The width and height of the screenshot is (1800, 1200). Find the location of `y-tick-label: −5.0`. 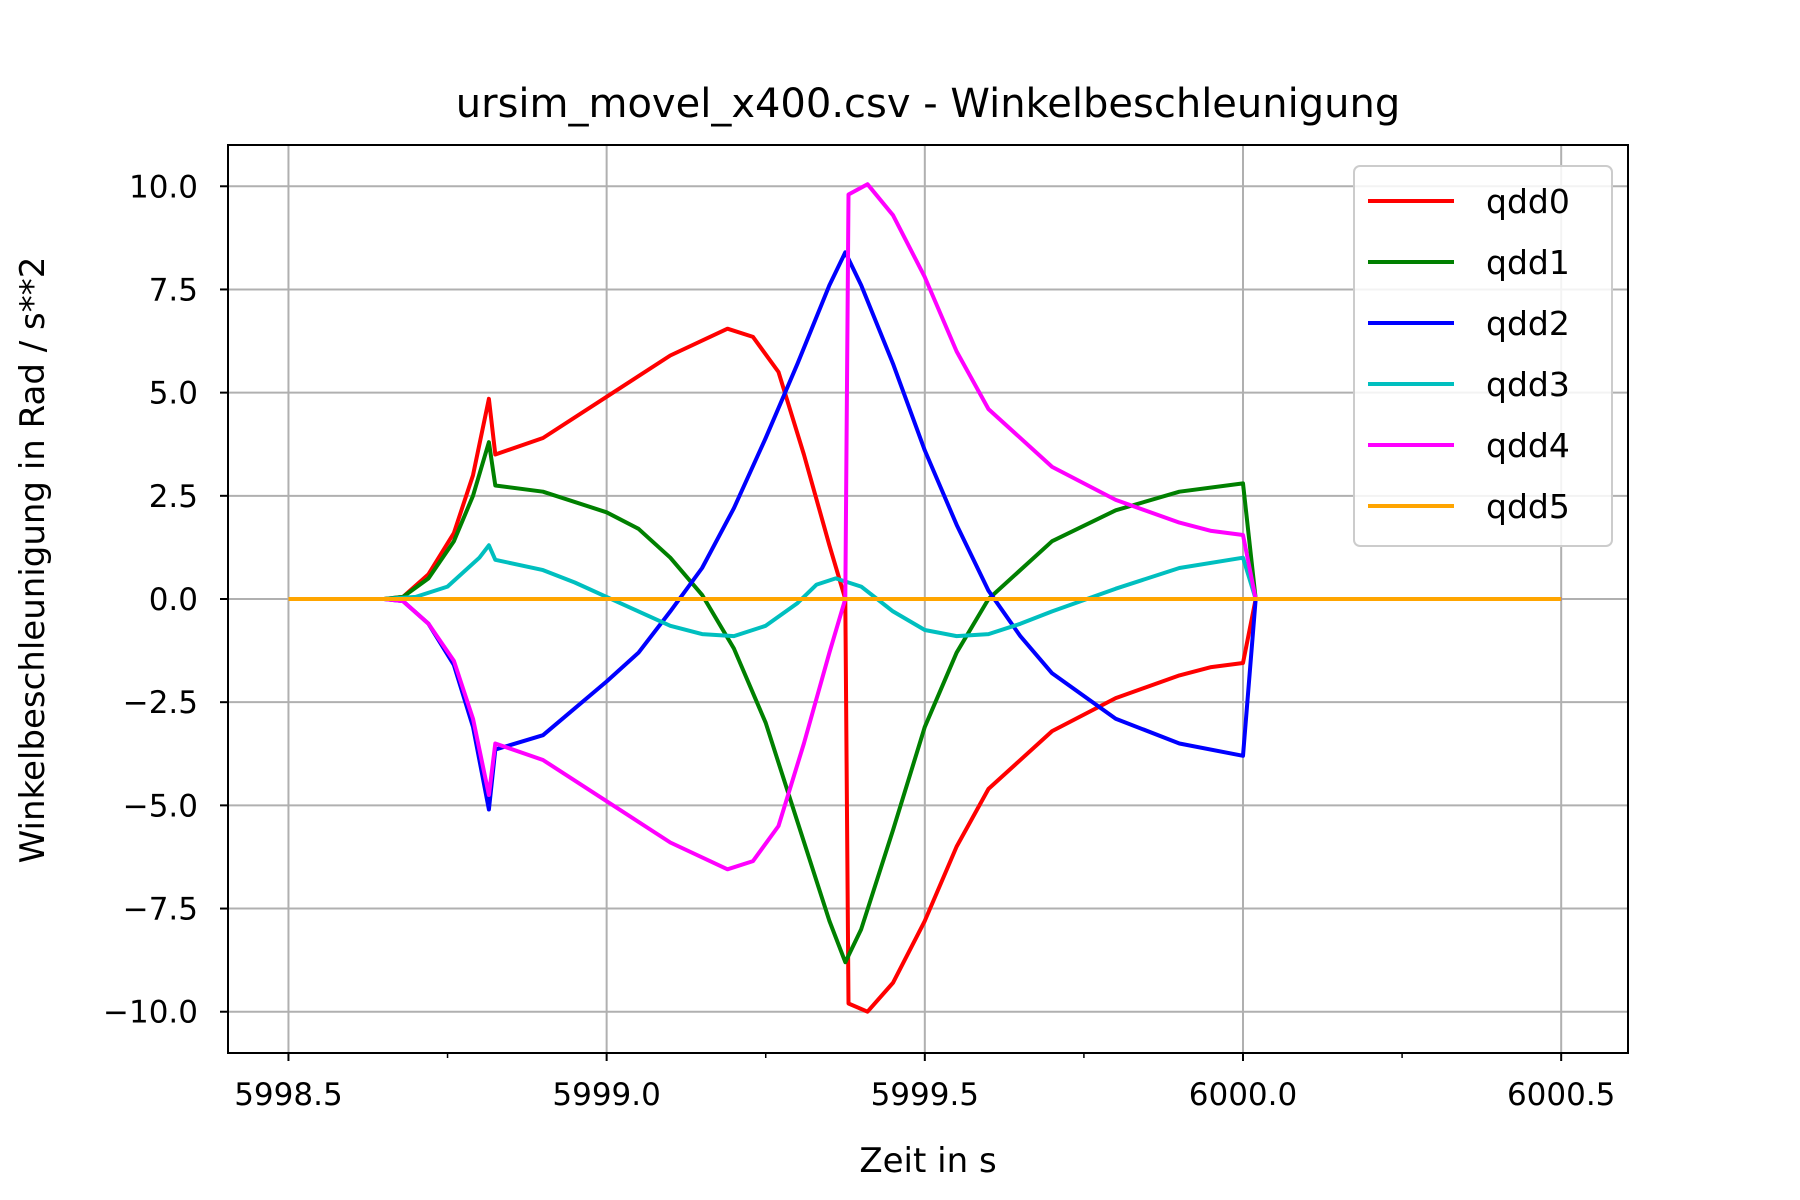

y-tick-label: −5.0 is located at coordinates (160, 806).